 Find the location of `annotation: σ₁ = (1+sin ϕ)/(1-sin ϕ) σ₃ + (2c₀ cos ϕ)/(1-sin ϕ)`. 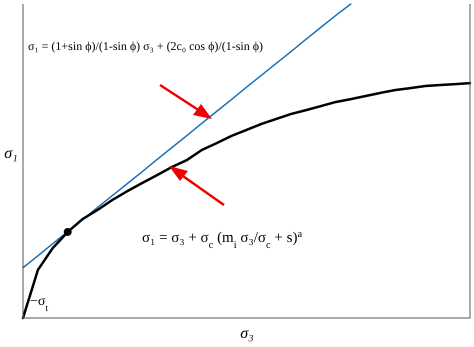

annotation: σ₁ = (1+sin ϕ)/(1-sin ϕ) σ₃ + (2c₀ cos ϕ)/(1-sin ϕ) is located at coordinates (146, 46).